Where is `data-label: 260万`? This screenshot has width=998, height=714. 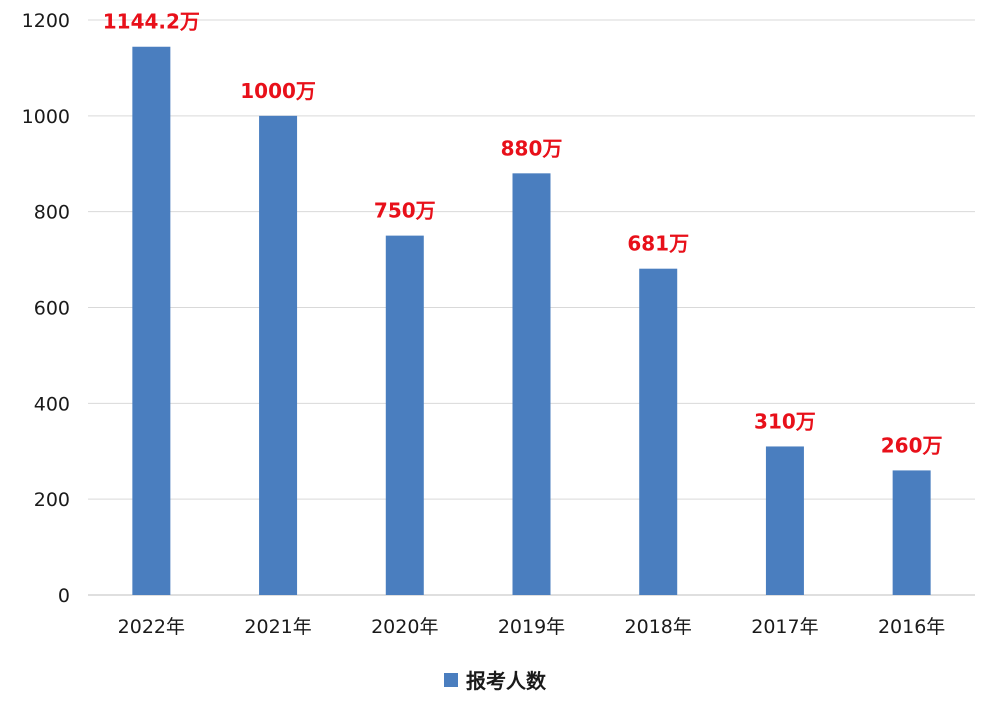
data-label: 260万 is located at coordinates (912, 445).